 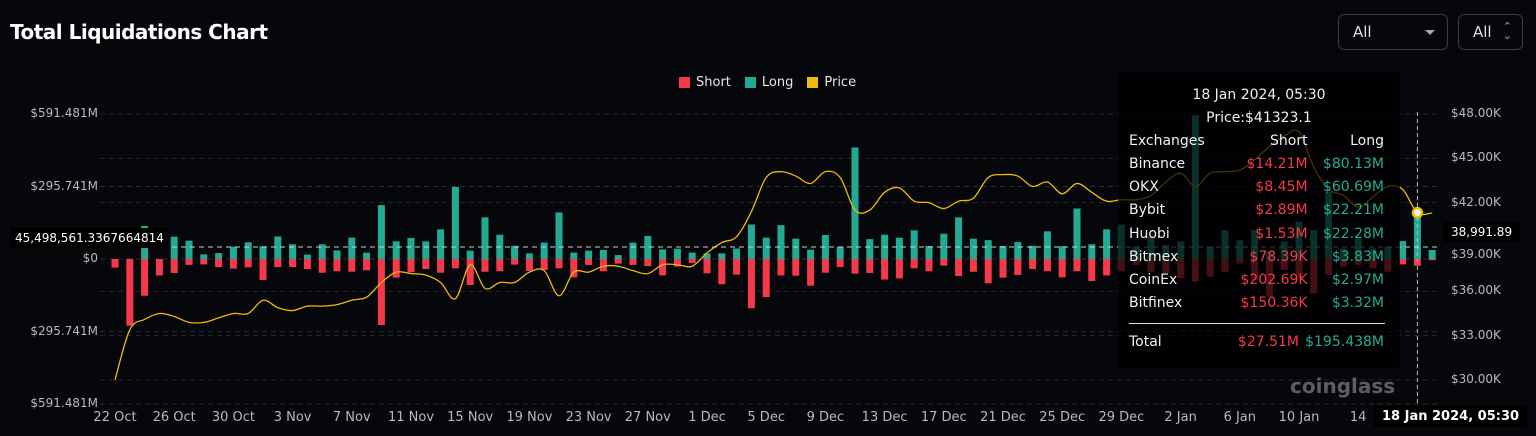 What do you see at coordinates (1367, 140) in the screenshot?
I see `tooltip-header-long: Long` at bounding box center [1367, 140].